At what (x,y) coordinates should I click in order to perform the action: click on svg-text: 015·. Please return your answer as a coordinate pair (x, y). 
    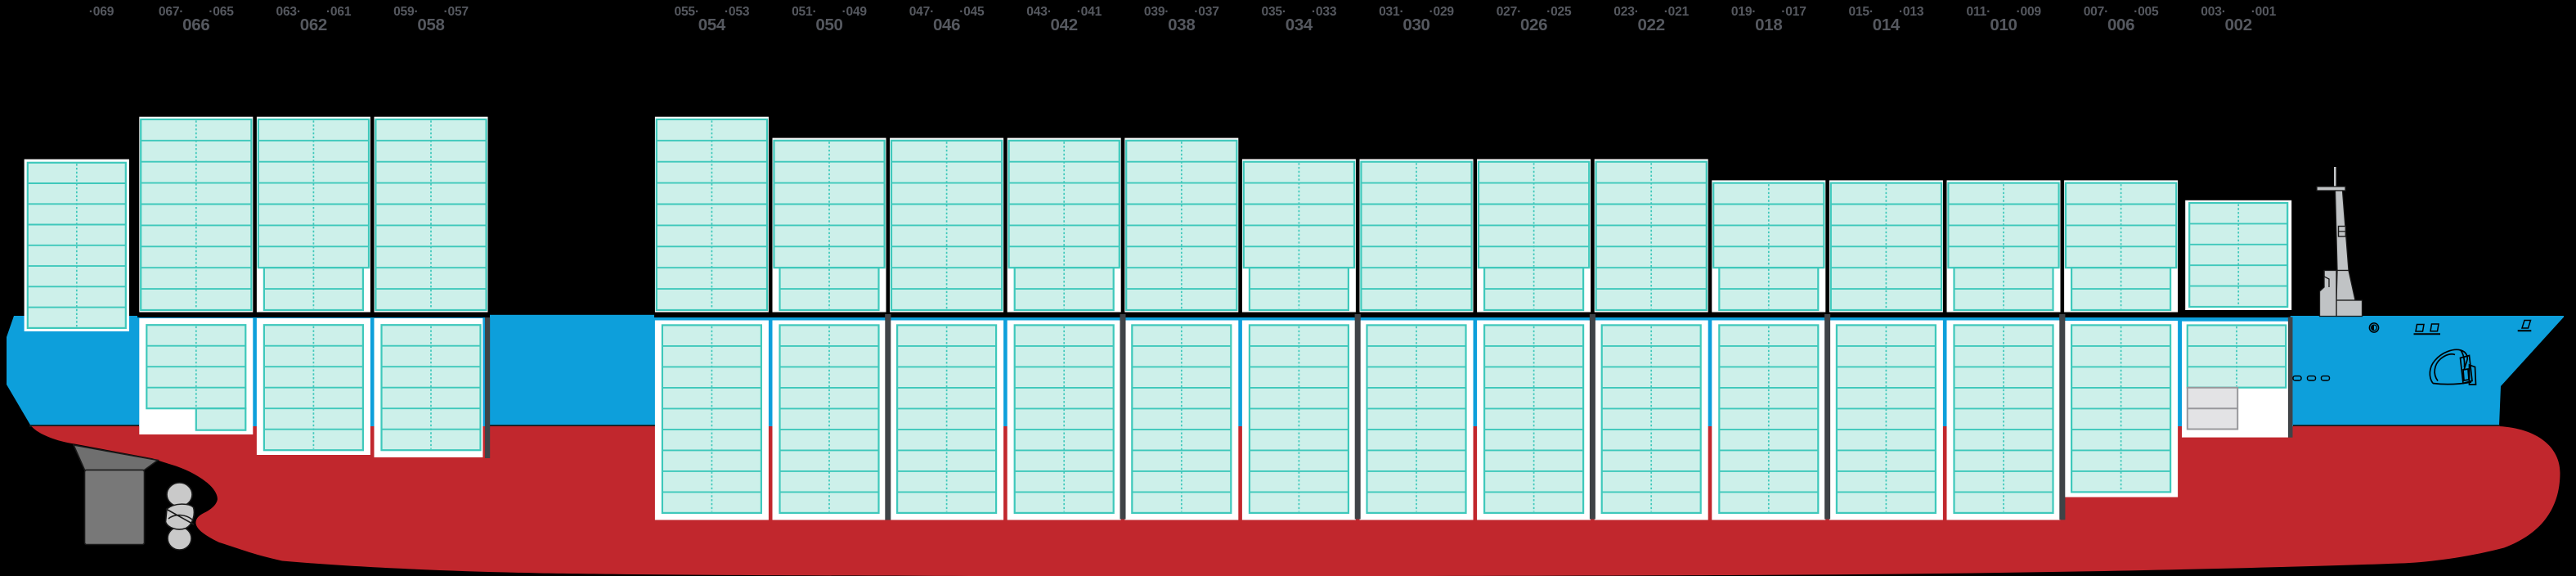
    Looking at the image, I should click on (1860, 12).